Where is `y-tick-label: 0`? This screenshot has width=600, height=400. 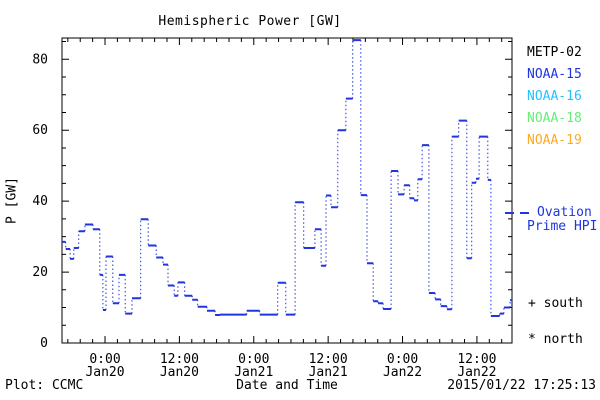
y-tick-label: 0 is located at coordinates (44, 343).